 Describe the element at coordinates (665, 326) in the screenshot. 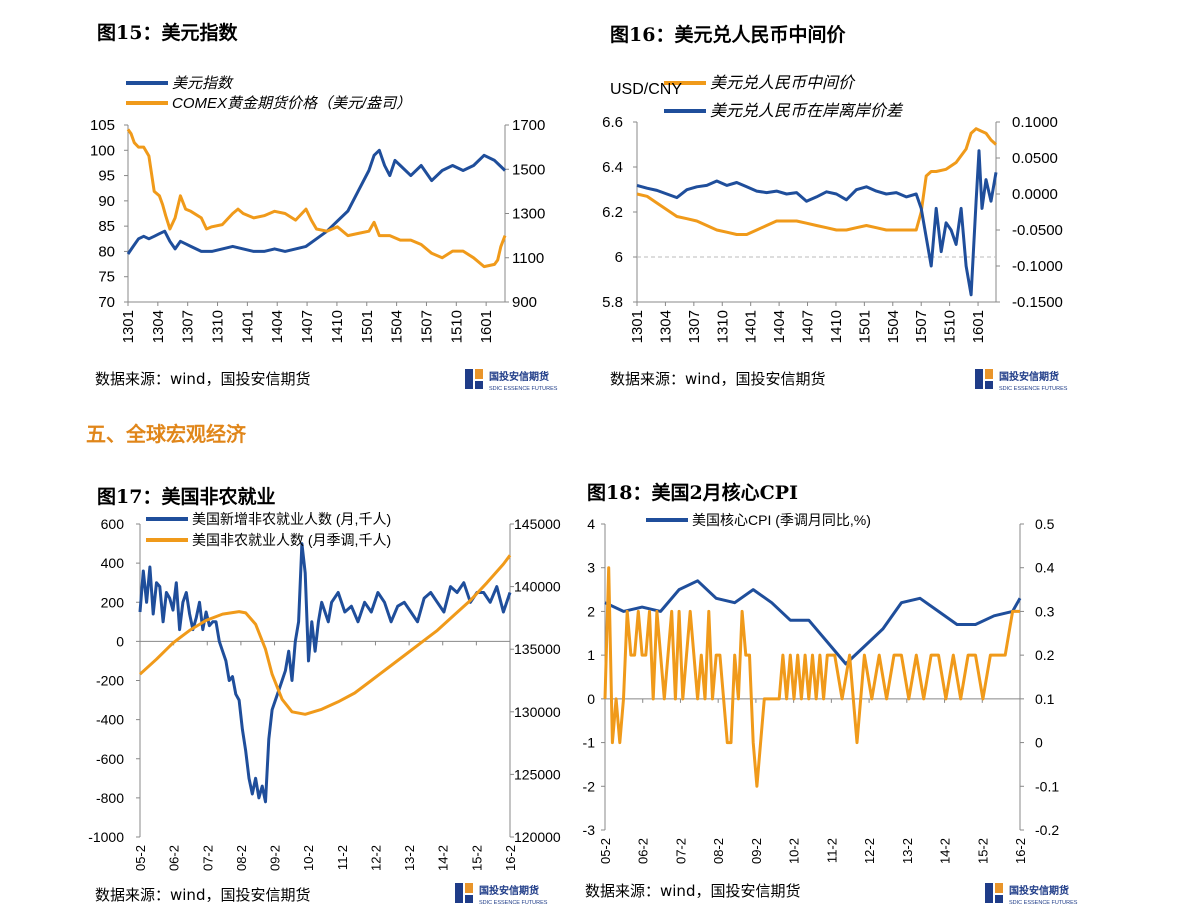

I see `fig16-x-tick-label: 1304` at that location.